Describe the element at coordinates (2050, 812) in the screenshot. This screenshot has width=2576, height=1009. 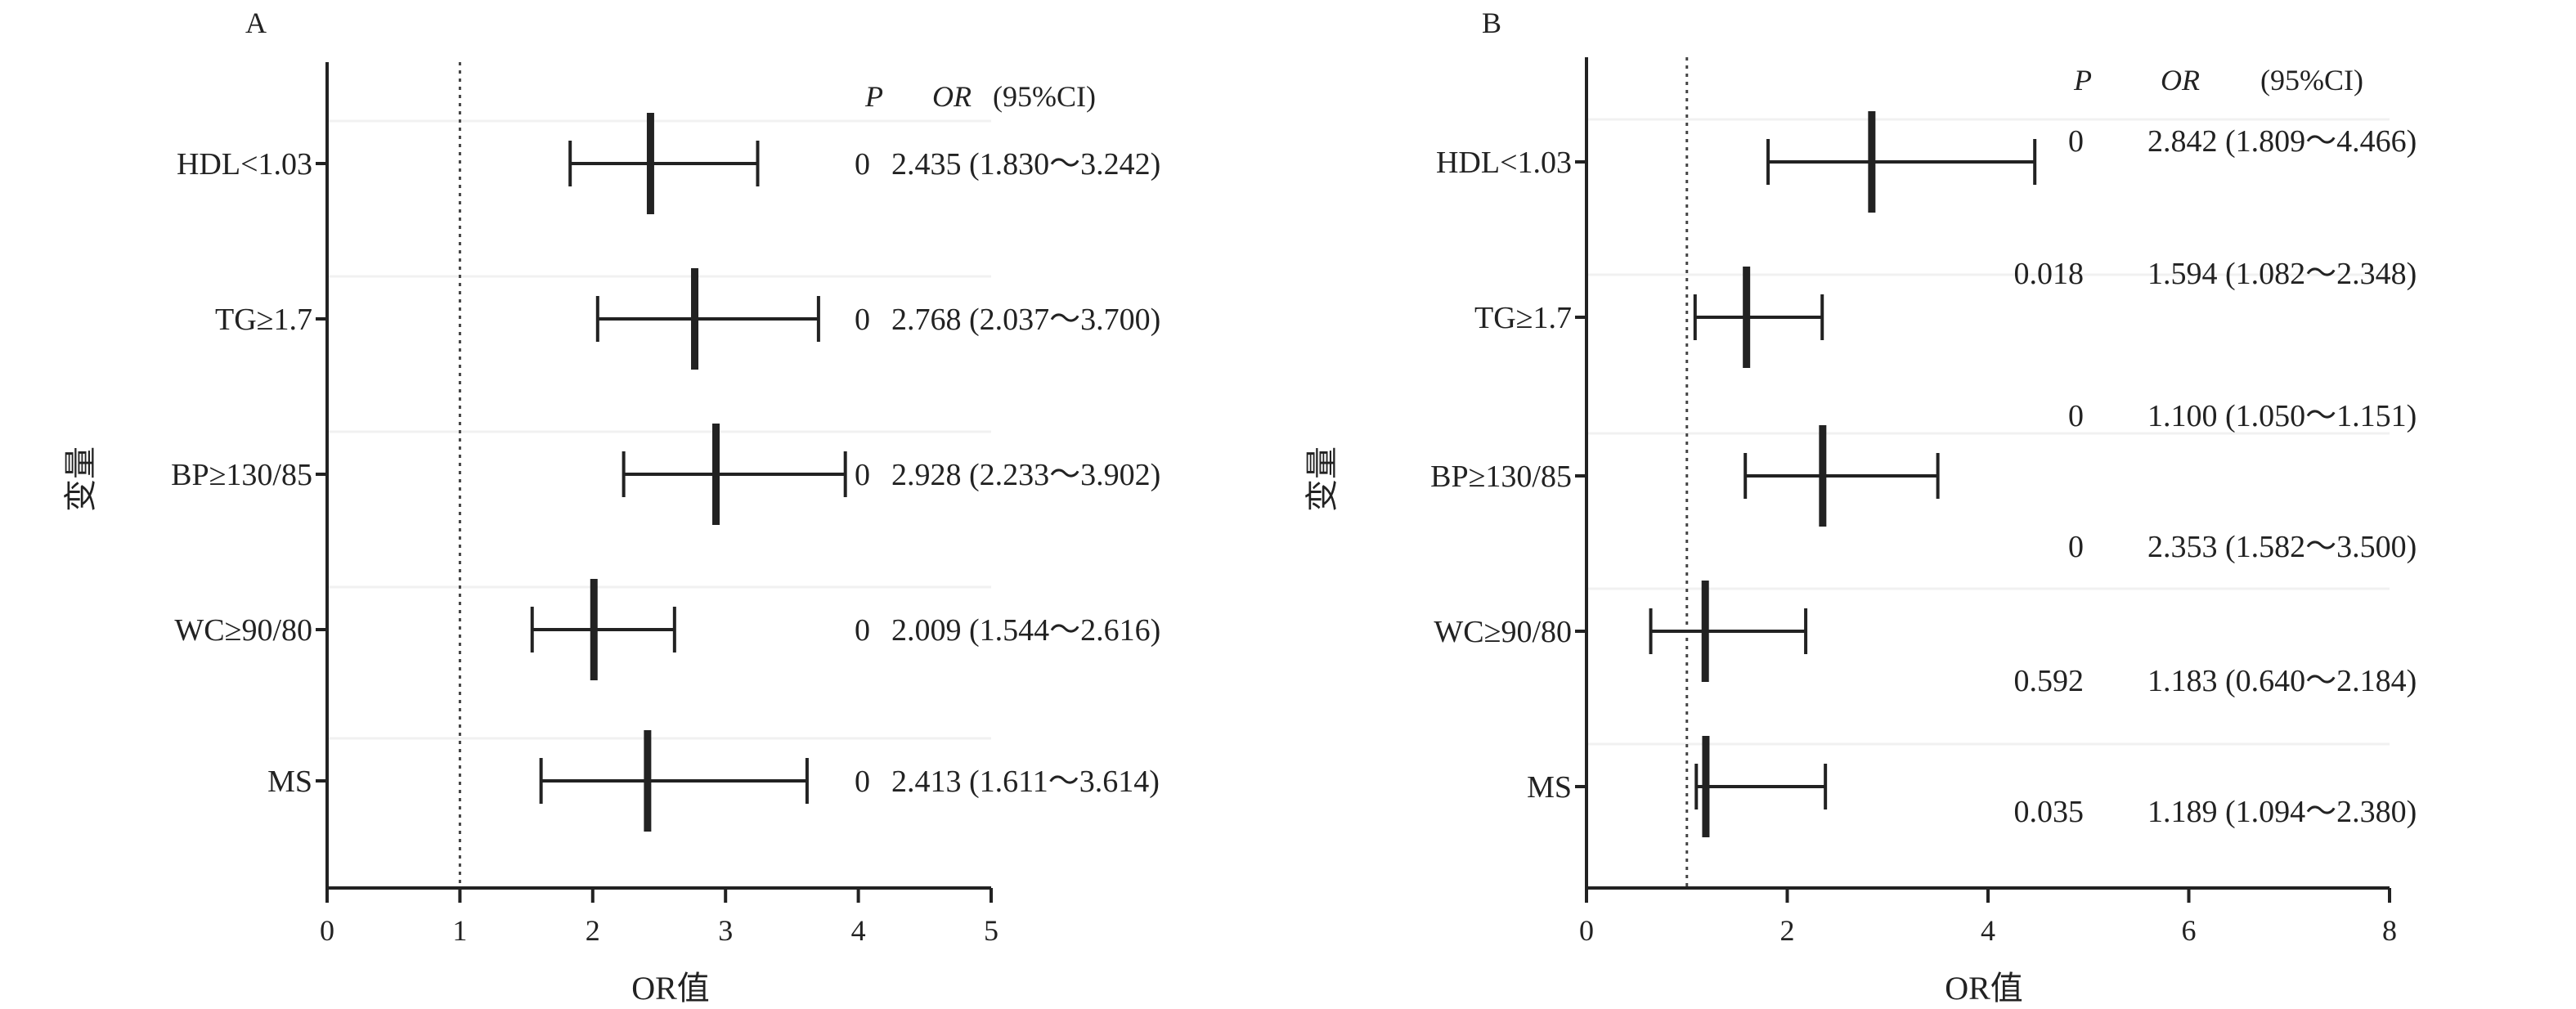
I see `annotation-p-value: 0.035` at that location.